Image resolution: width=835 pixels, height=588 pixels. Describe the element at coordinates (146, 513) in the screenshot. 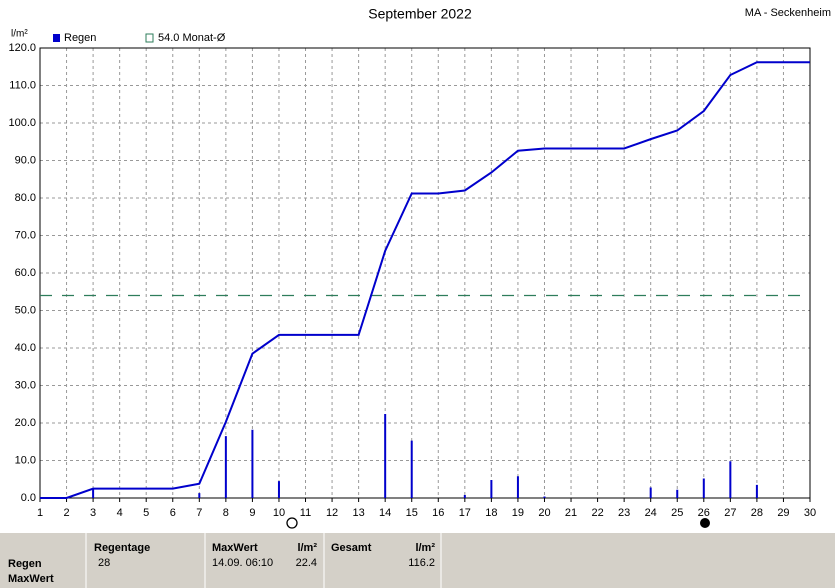

I see `x-tick-label: 5` at that location.